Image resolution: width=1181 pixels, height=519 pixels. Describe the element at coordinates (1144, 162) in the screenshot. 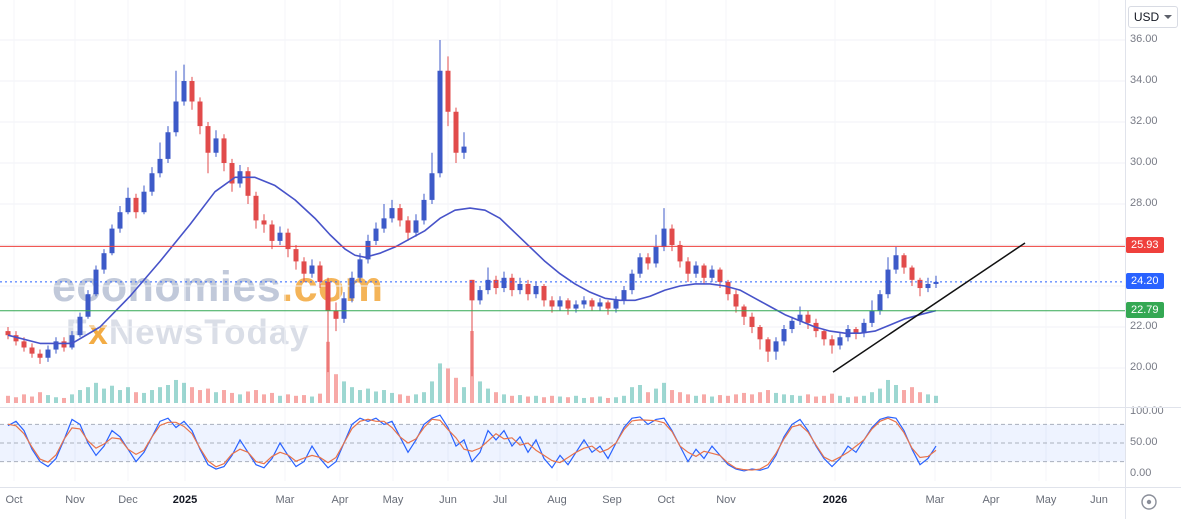

I see `price-tick: 30.00` at that location.